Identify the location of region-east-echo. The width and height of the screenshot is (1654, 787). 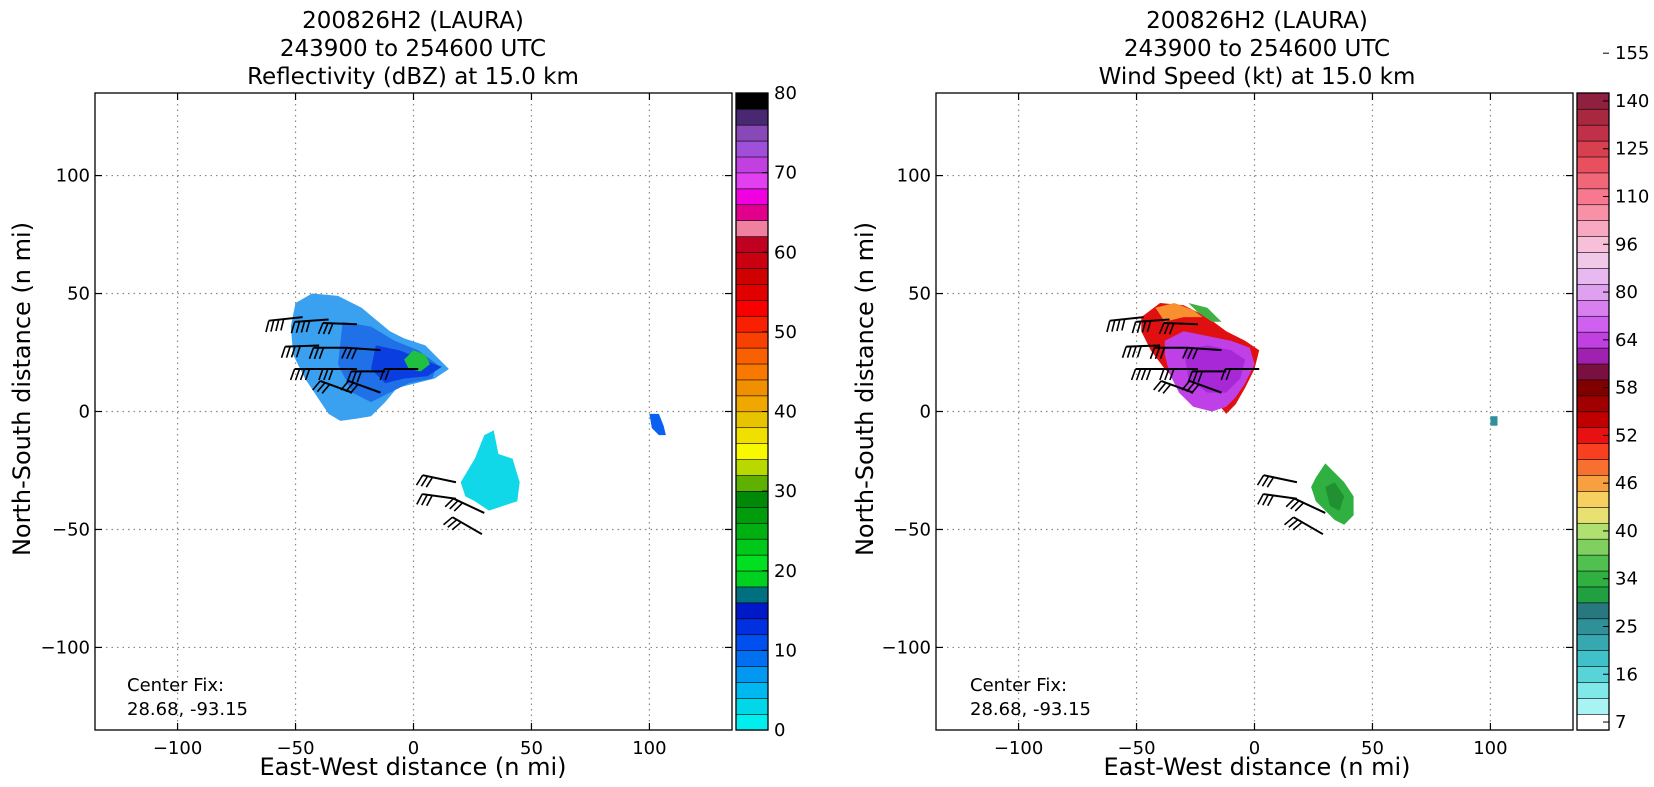
(657, 424).